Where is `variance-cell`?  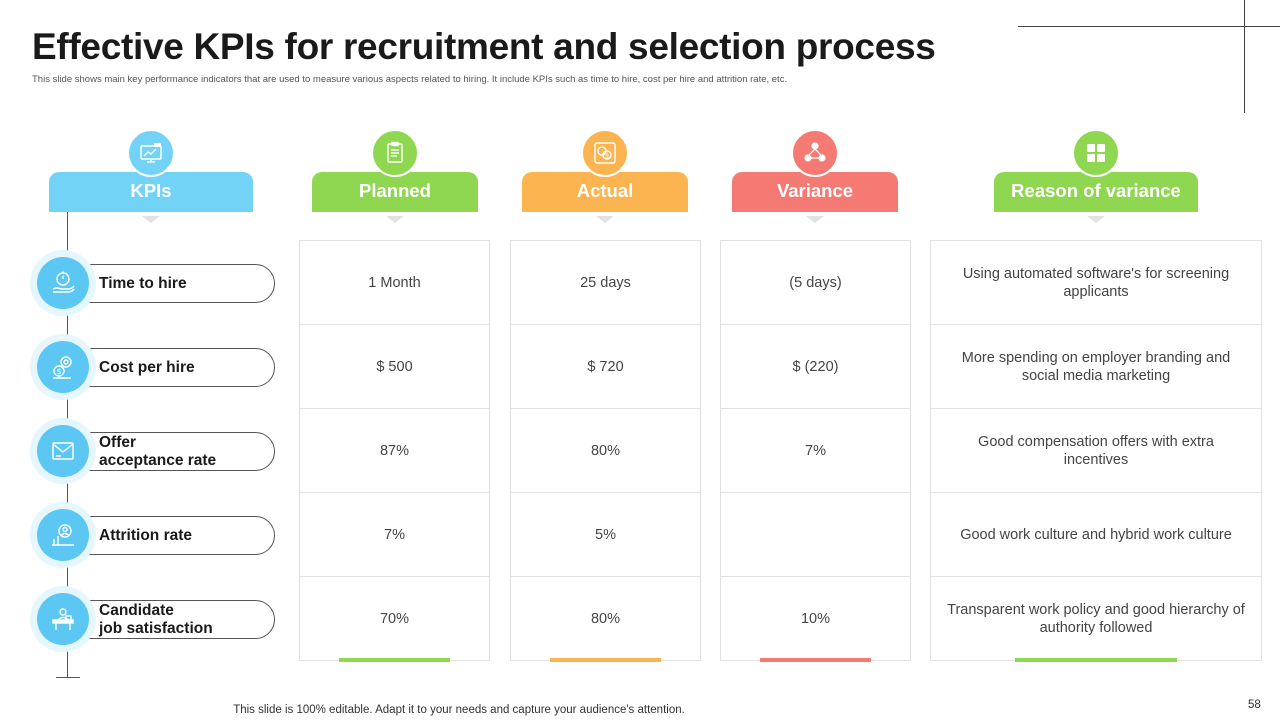 variance-cell is located at coordinates (815, 535).